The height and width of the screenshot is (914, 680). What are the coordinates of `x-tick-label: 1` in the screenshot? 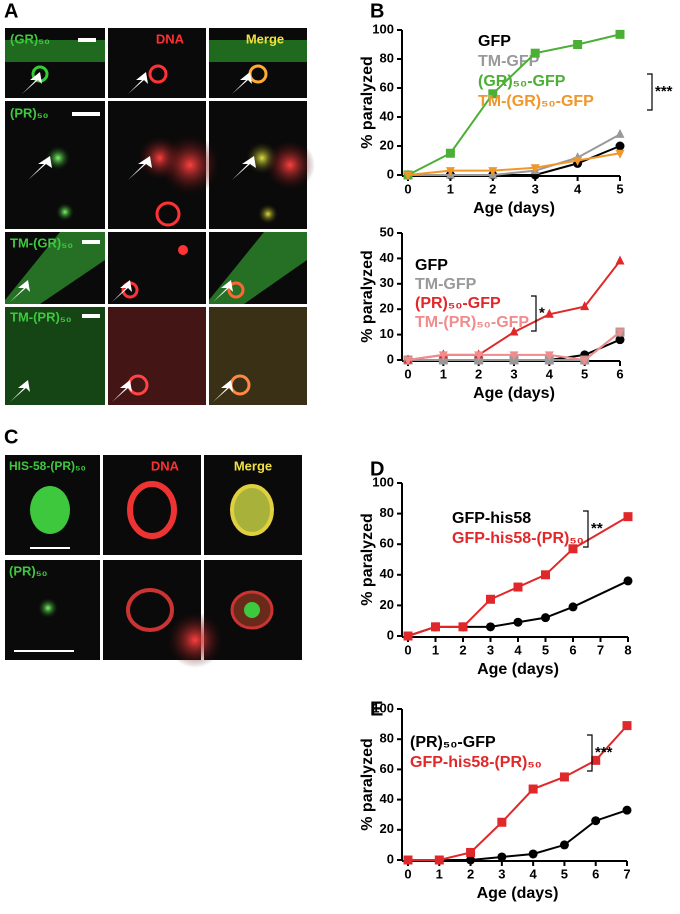 It's located at (439, 873).